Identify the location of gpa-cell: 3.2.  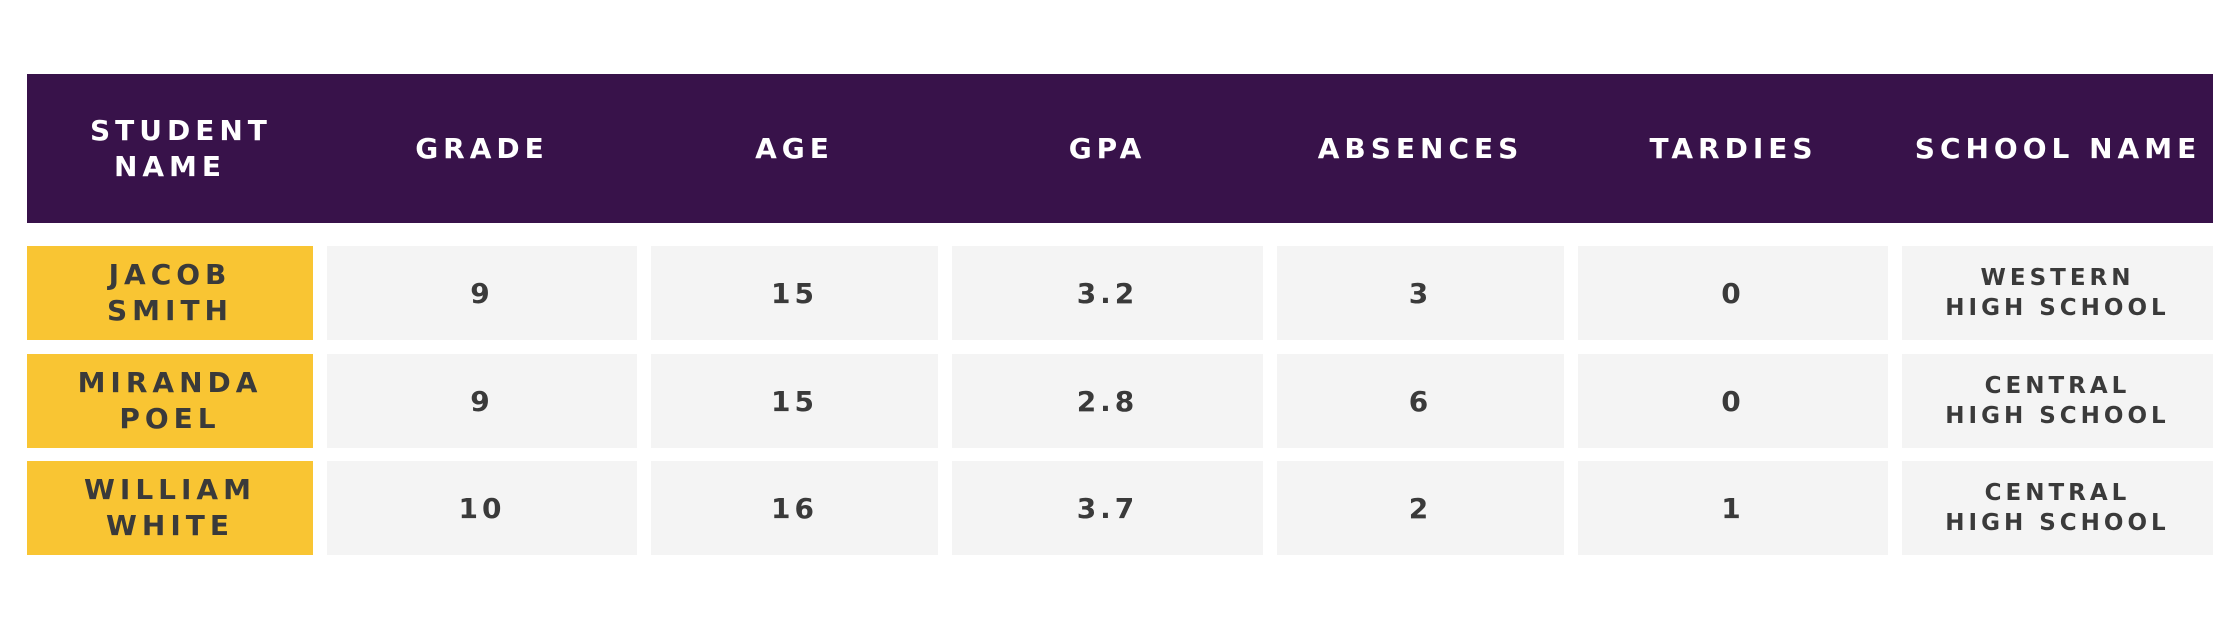
(1107, 293).